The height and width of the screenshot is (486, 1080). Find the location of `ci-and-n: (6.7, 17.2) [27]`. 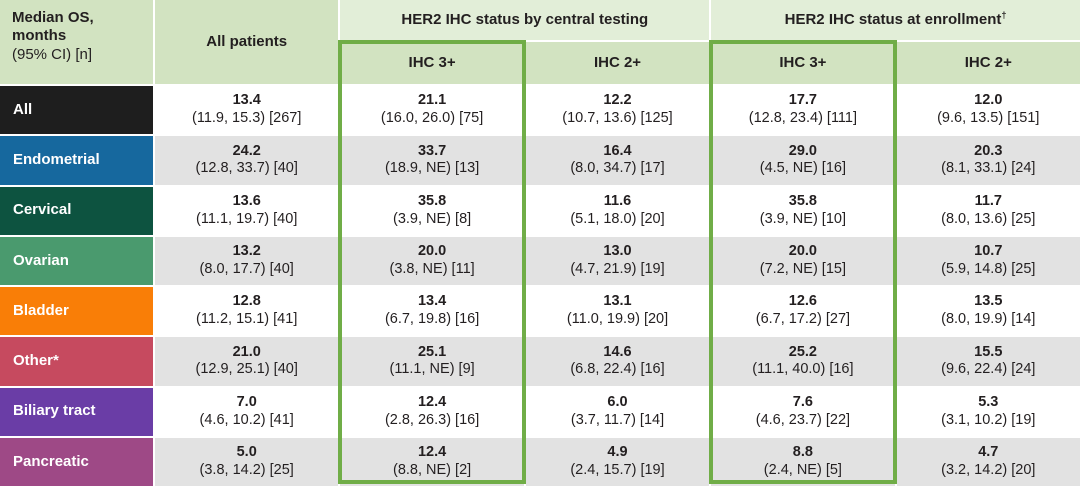

ci-and-n: (6.7, 17.2) [27] is located at coordinates (803, 319).